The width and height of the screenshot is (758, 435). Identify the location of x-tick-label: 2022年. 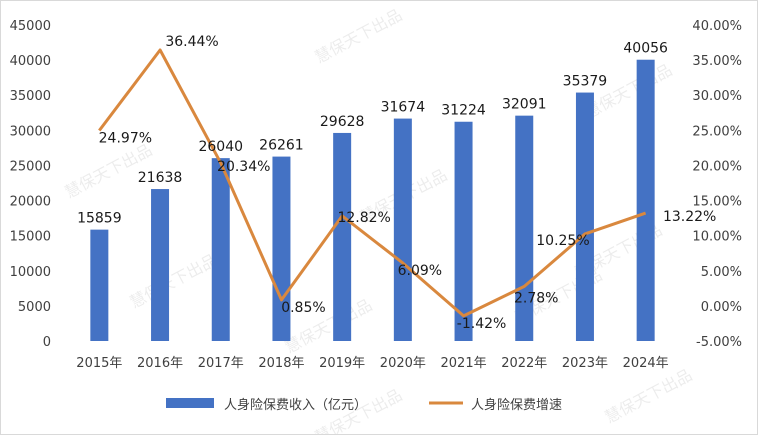
(524, 363).